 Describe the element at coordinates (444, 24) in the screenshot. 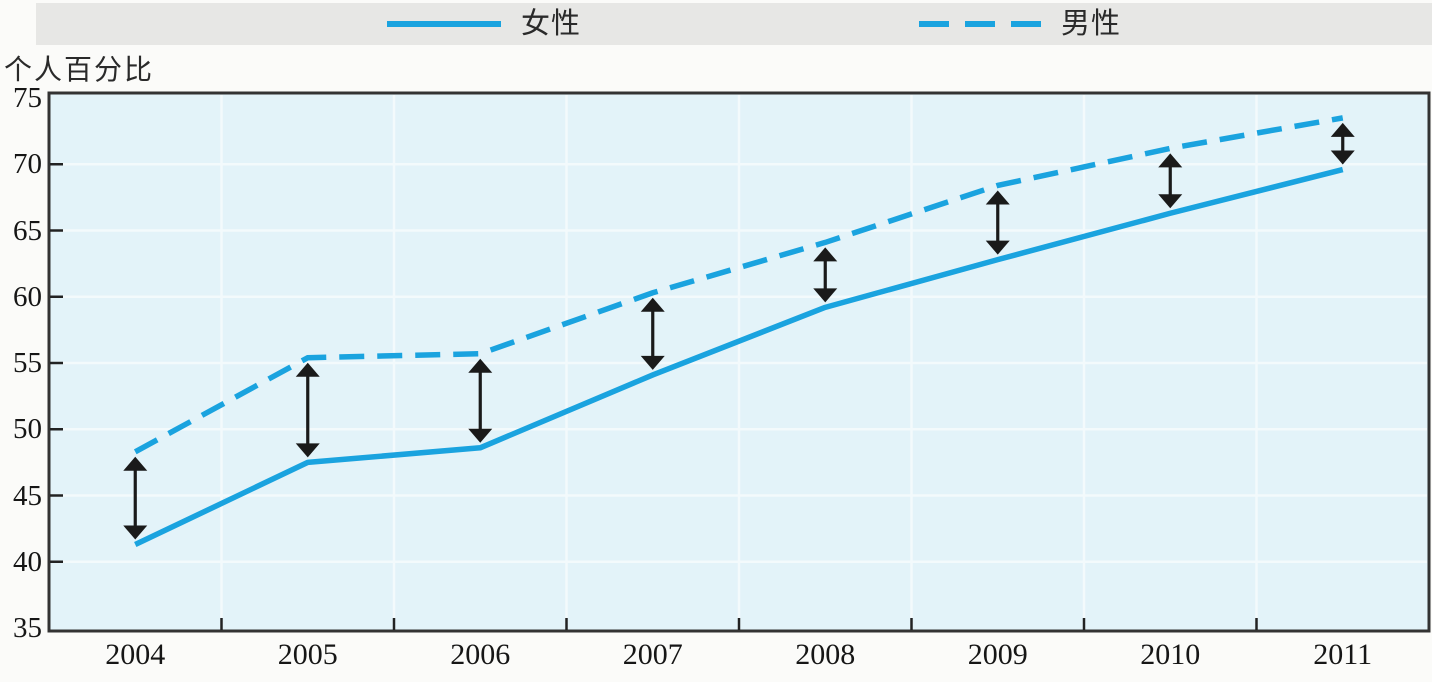

I see `female-solid-line-icon` at that location.